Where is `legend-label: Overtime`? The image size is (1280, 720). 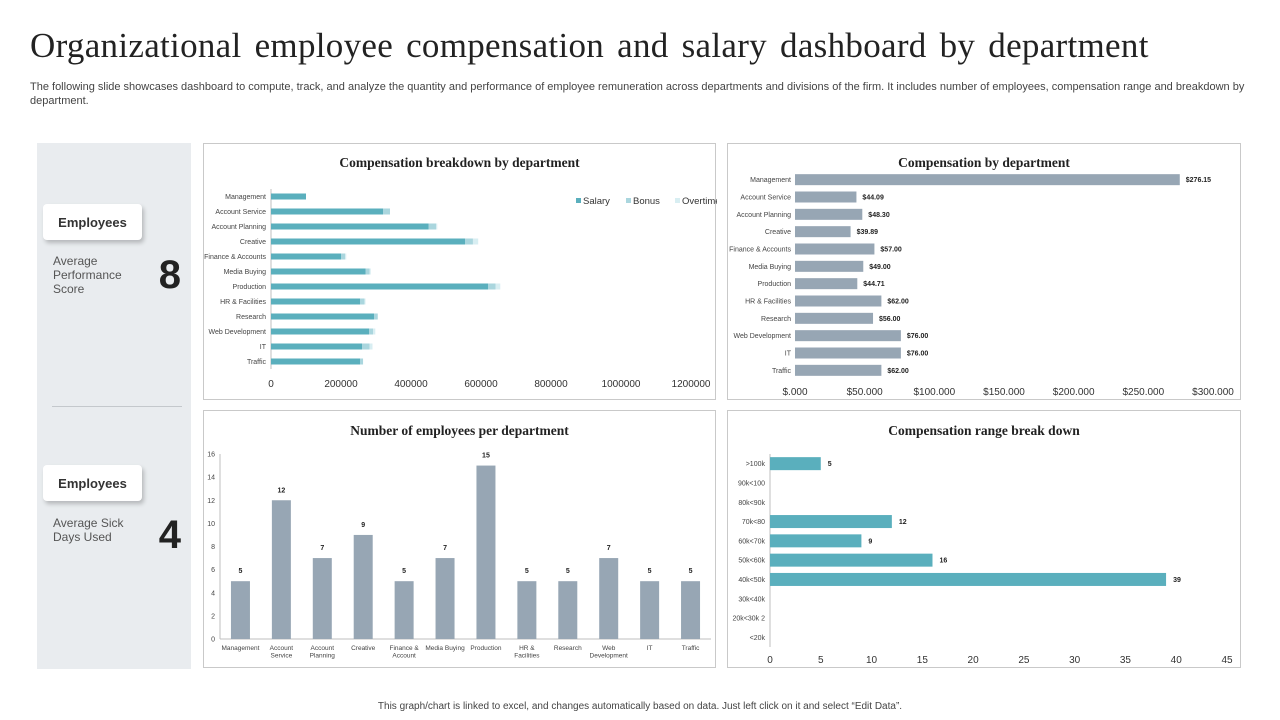 legend-label: Overtime is located at coordinates (699, 201).